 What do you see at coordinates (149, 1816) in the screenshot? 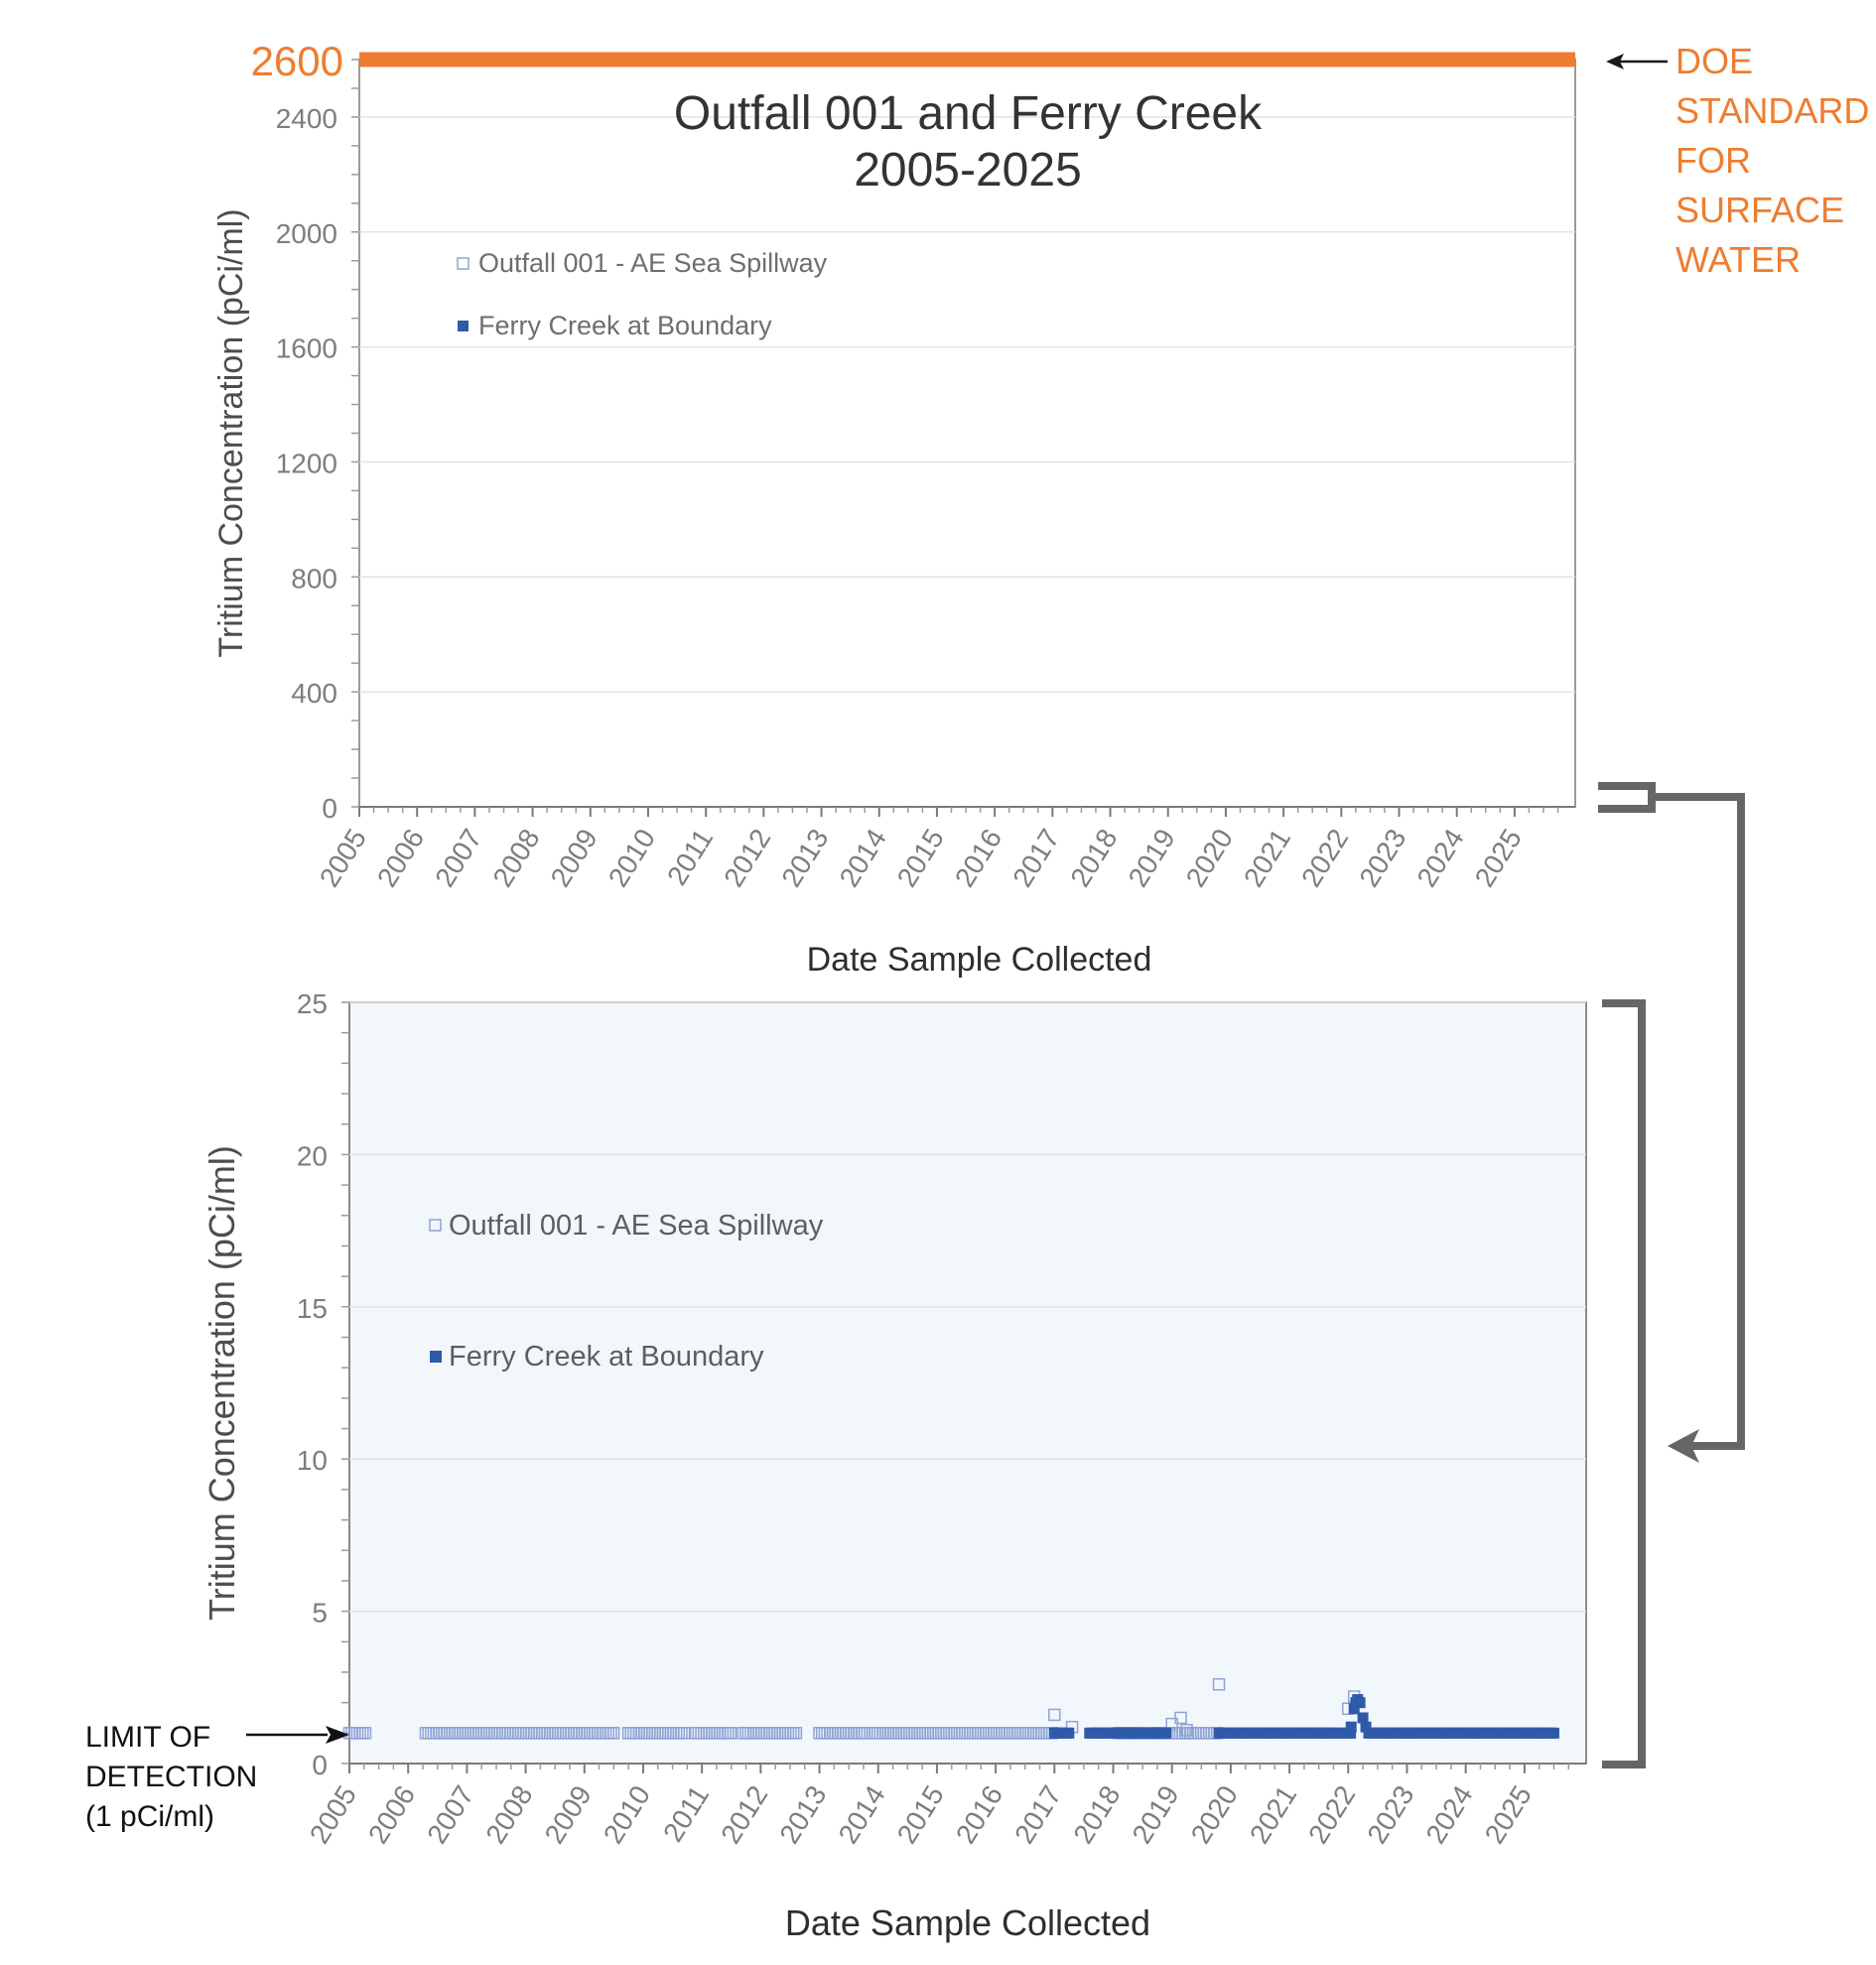
I see `limit-of-detection-label-line: (1 pCi/ml)` at bounding box center [149, 1816].